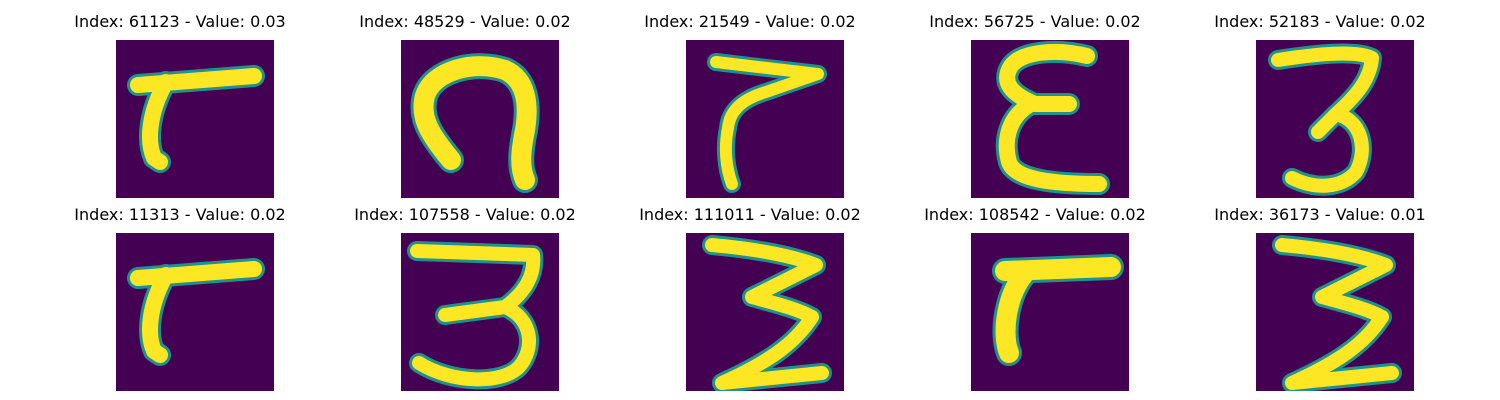  I want to click on panel-title: Index: 107558 - Value: 0.02, so click(465, 214).